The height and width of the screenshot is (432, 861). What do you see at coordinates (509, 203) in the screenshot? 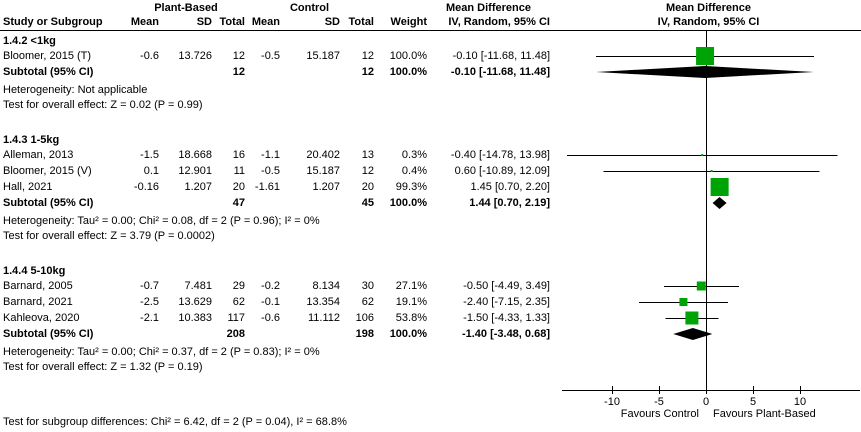
I see `md-ci-value: 1.44 [0.70, 2.19]` at bounding box center [509, 203].